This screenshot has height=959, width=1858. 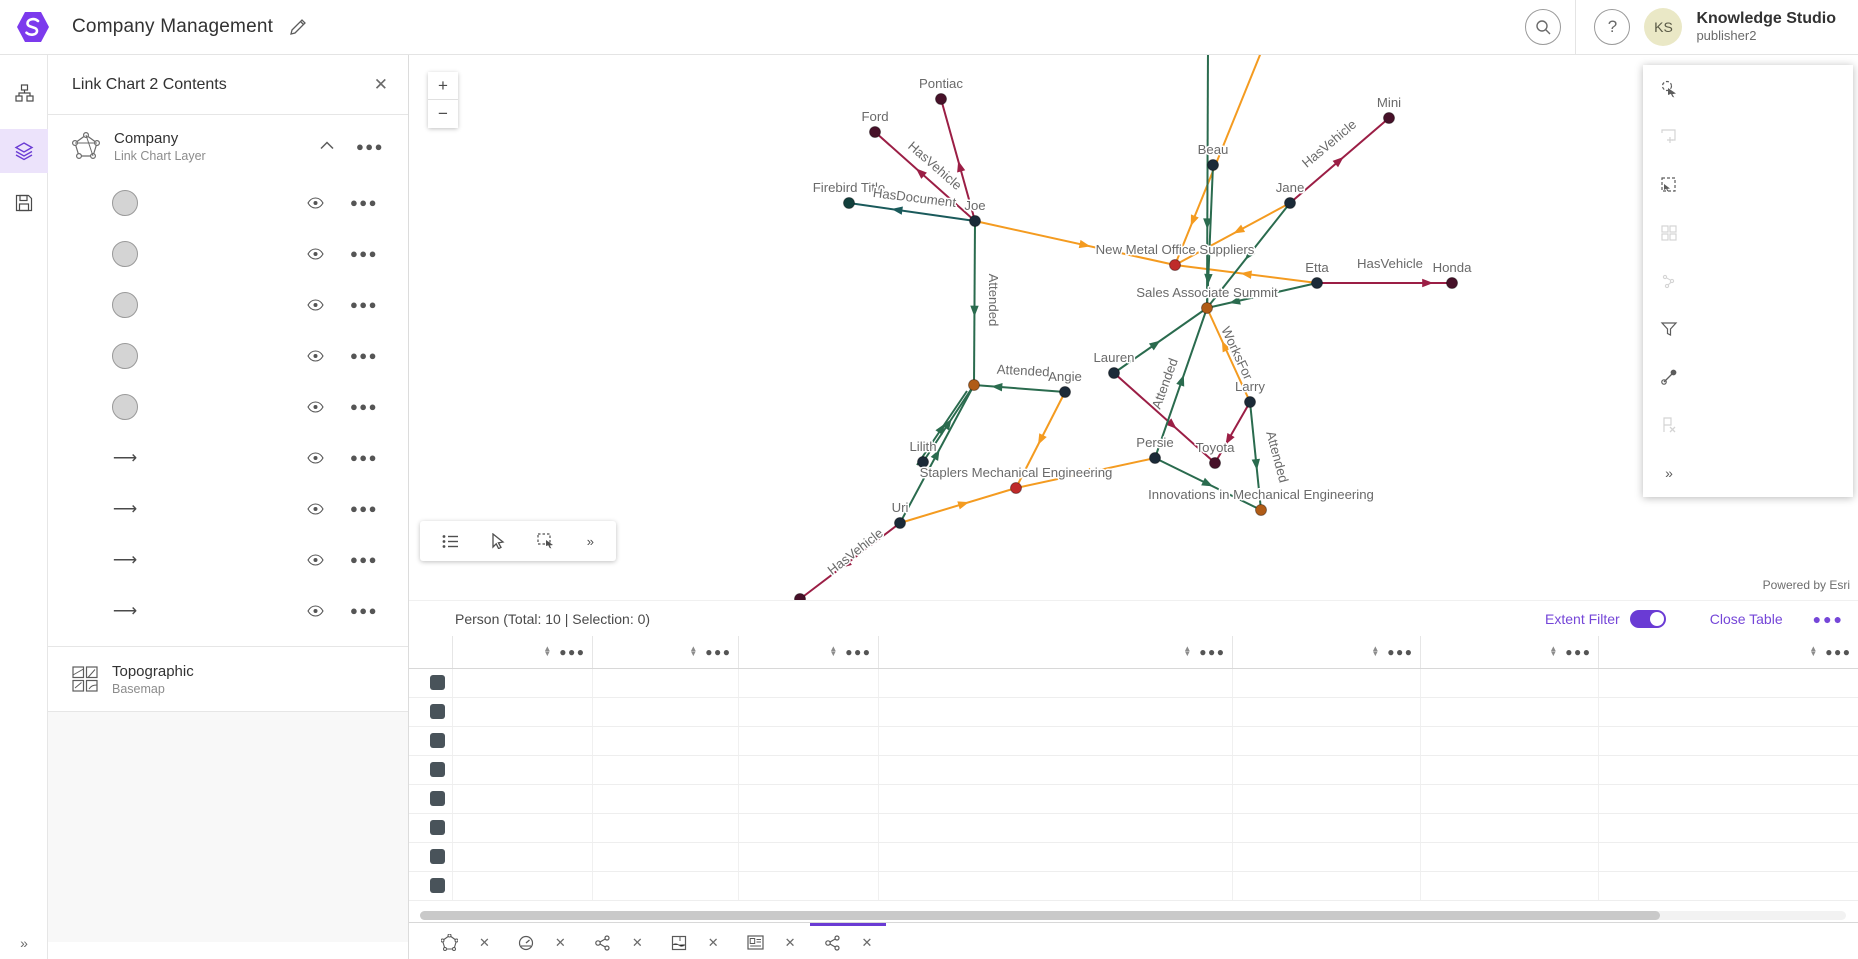 I want to click on user-block: Knowledge Studio publisher2, so click(x=1766, y=26).